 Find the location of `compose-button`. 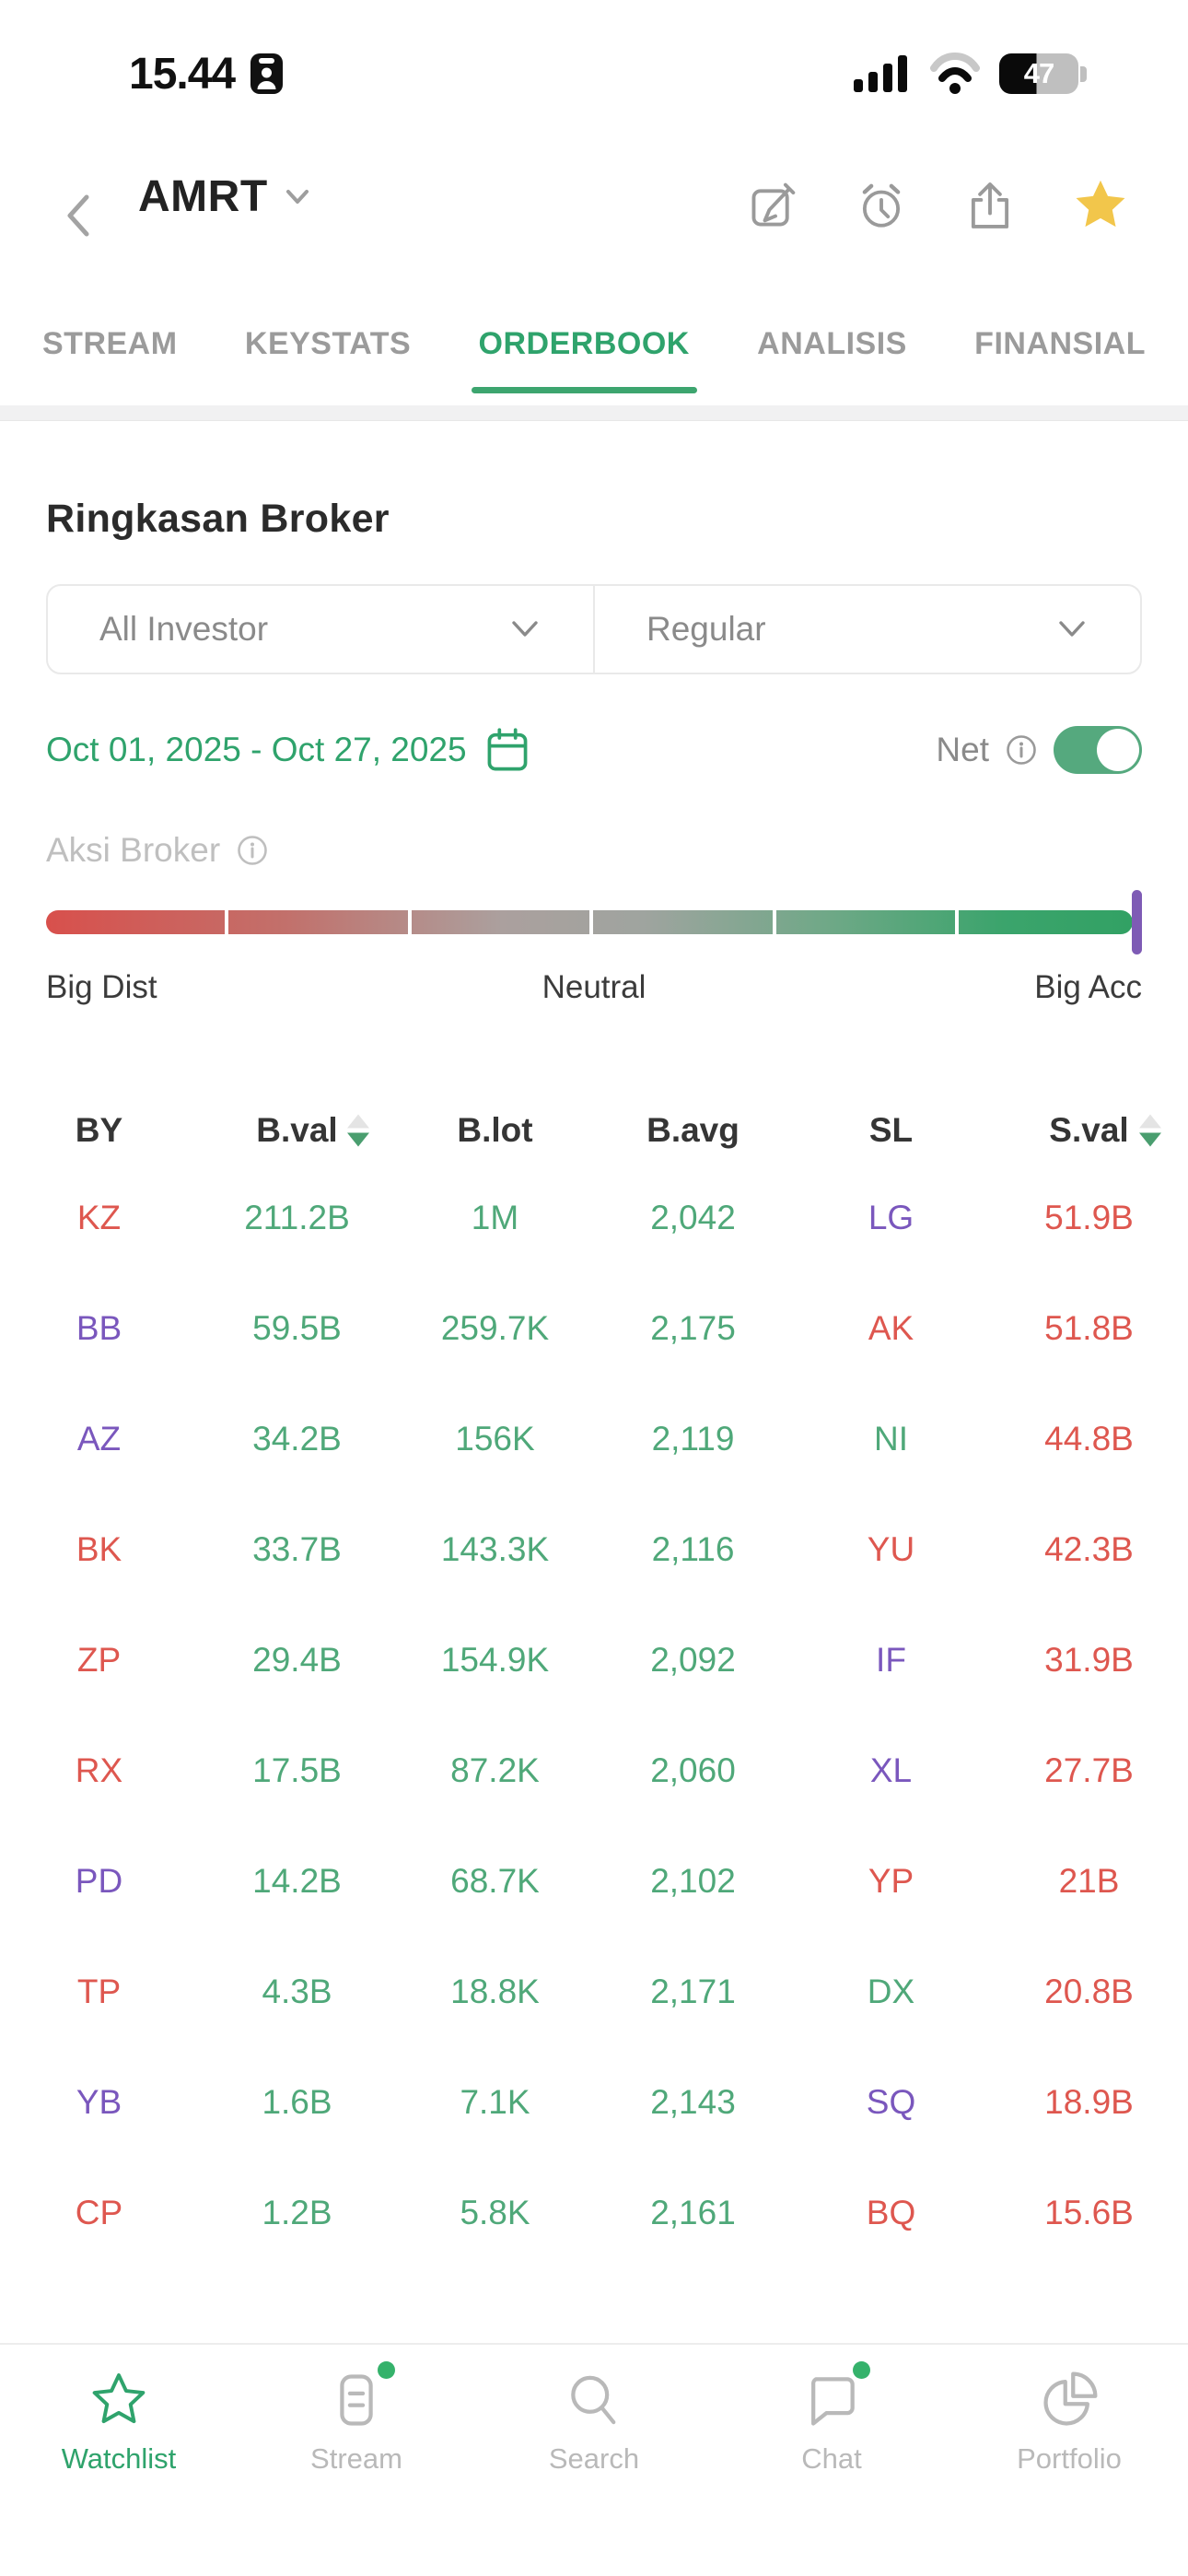

compose-button is located at coordinates (772, 205).